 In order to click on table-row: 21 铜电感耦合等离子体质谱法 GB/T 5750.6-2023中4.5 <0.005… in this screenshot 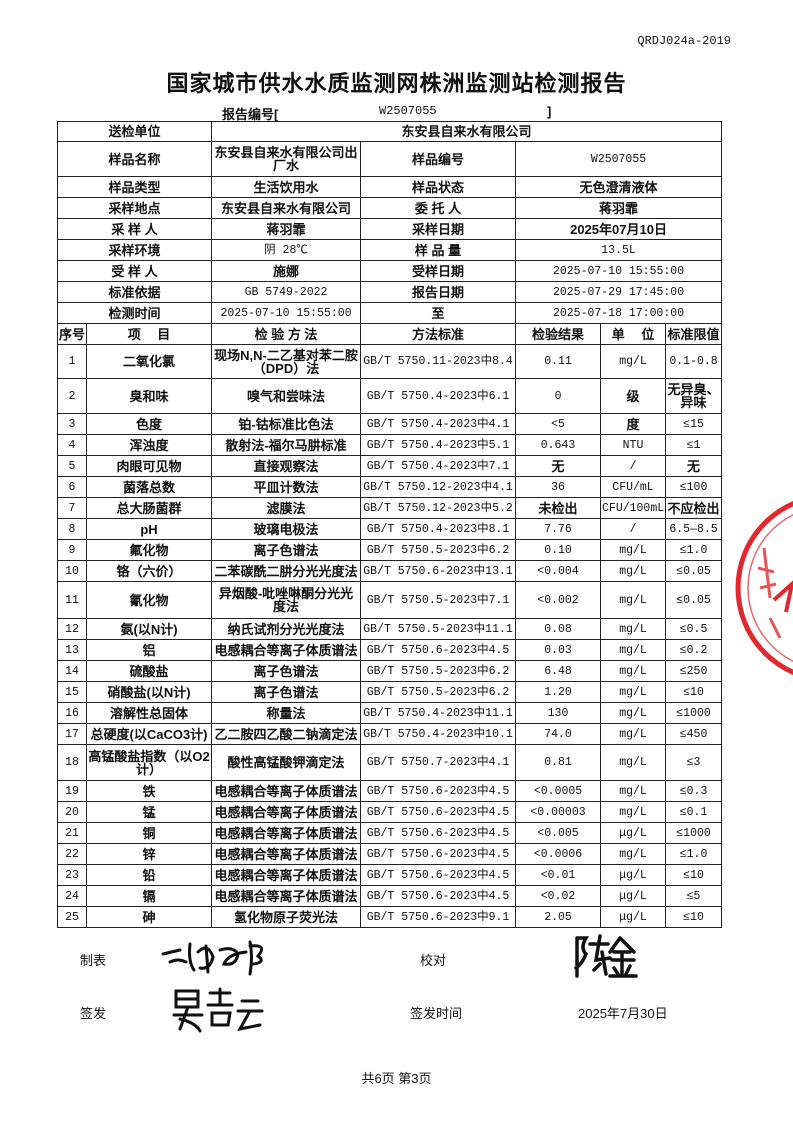, I will do `click(390, 833)`.